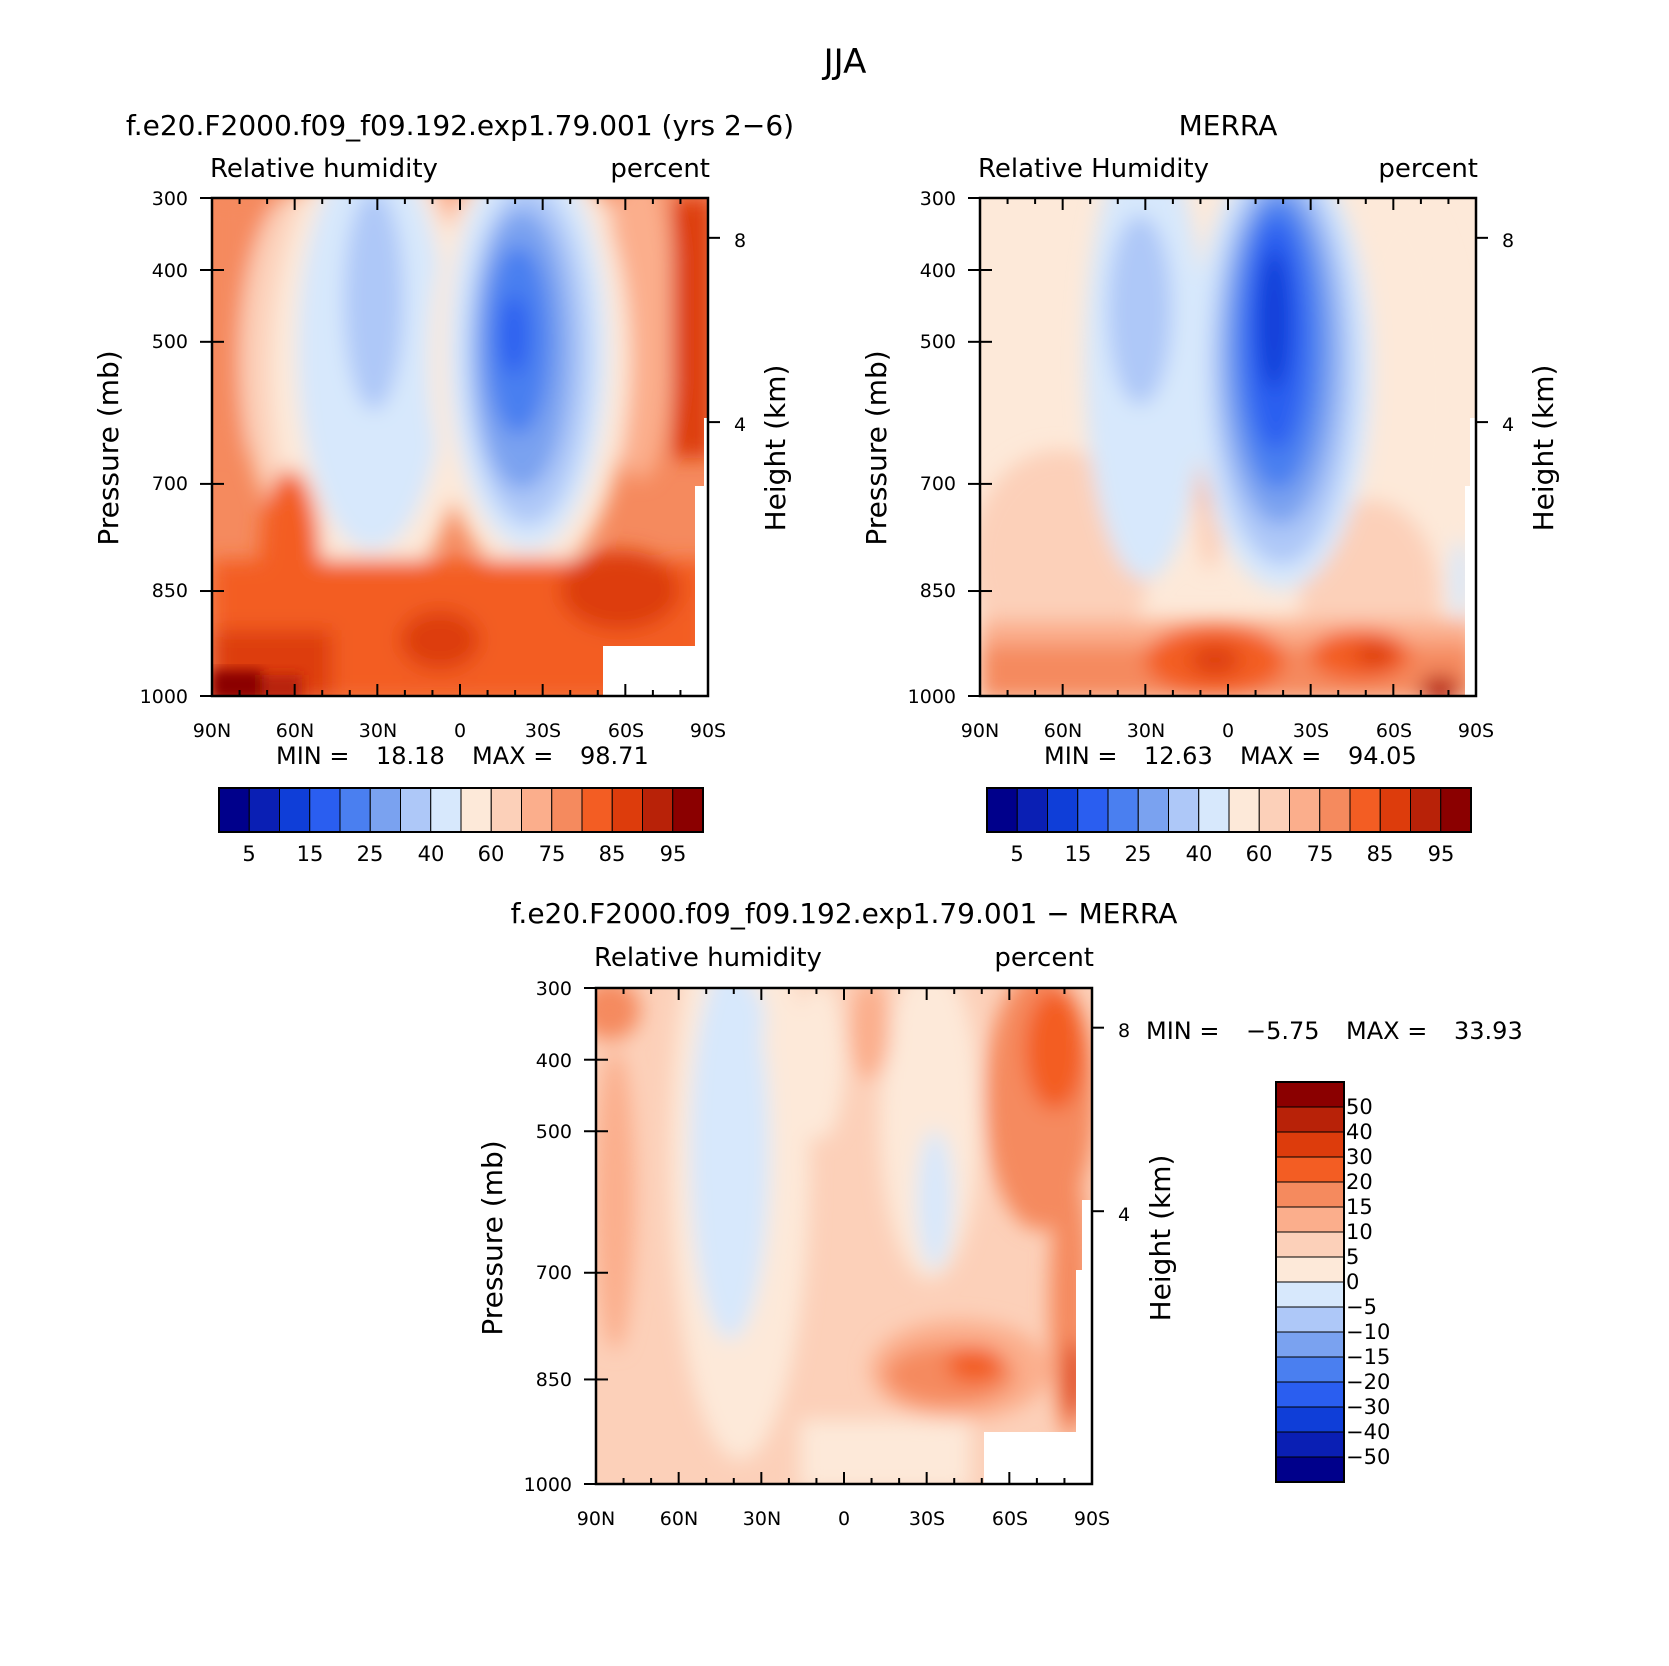 The height and width of the screenshot is (1666, 1669). Describe the element at coordinates (1146, 731) in the screenshot. I see `x-tick-label: 30N` at that location.